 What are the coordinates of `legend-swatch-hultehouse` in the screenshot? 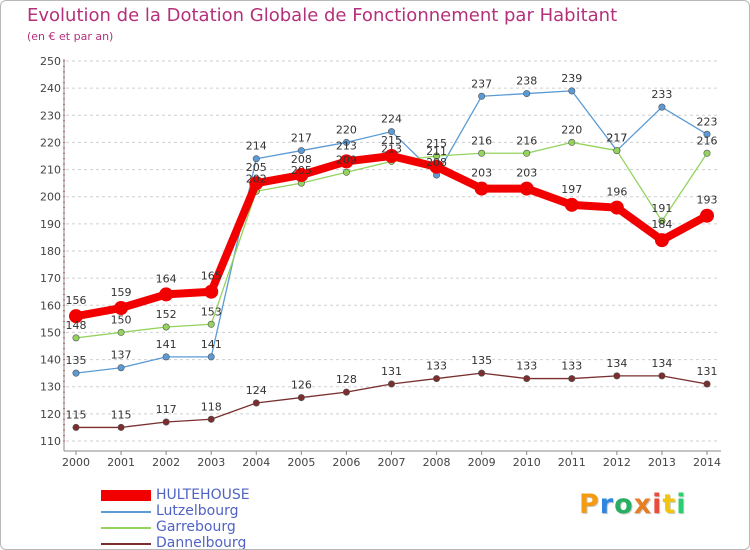 It's located at (126, 495).